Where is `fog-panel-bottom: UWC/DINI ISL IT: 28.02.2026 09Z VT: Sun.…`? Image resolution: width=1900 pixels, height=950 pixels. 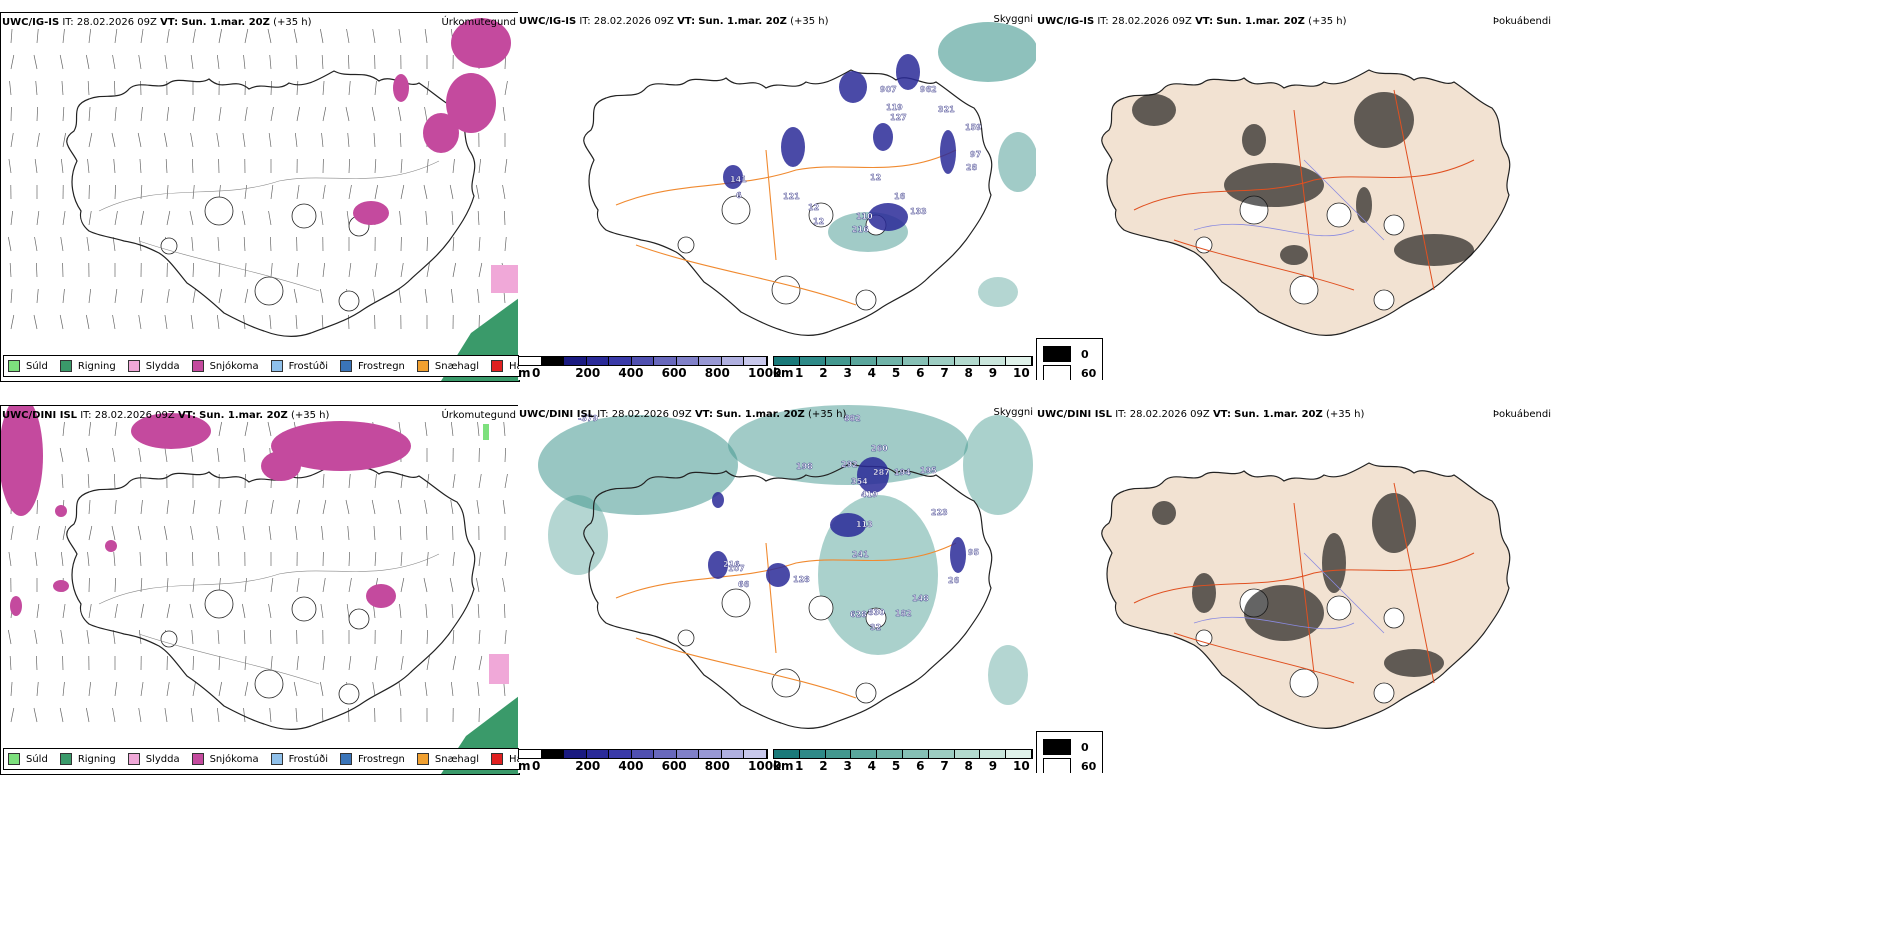
fog-panel-bottom: UWC/DINI ISL IT: 28.02.2026 09Z VT: Sun.… is located at coordinates (1295, 589).